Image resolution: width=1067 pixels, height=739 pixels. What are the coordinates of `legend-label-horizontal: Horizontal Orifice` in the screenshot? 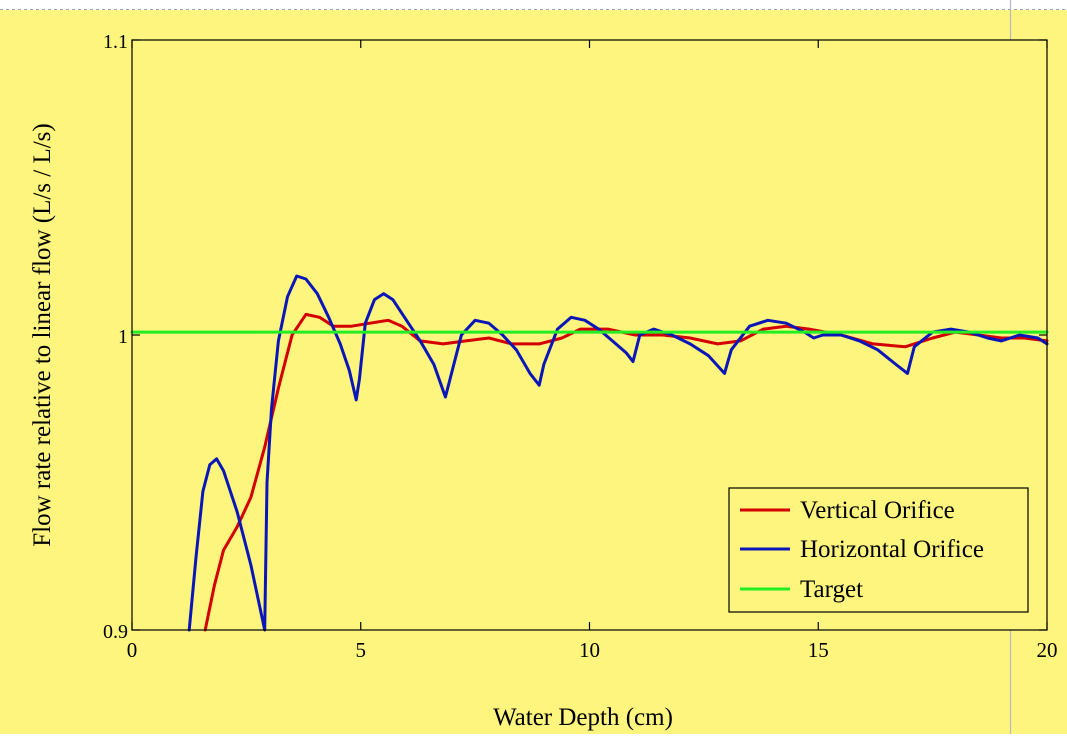 It's located at (892, 549).